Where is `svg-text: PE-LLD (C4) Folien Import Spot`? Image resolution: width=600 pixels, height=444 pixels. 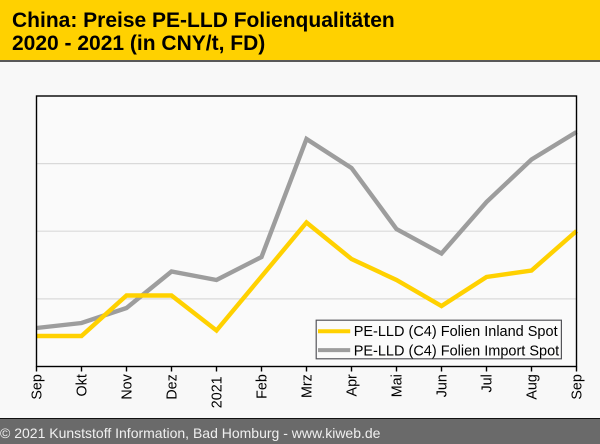
svg-text: PE-LLD (C4) Folien Import Spot is located at coordinates (457, 352).